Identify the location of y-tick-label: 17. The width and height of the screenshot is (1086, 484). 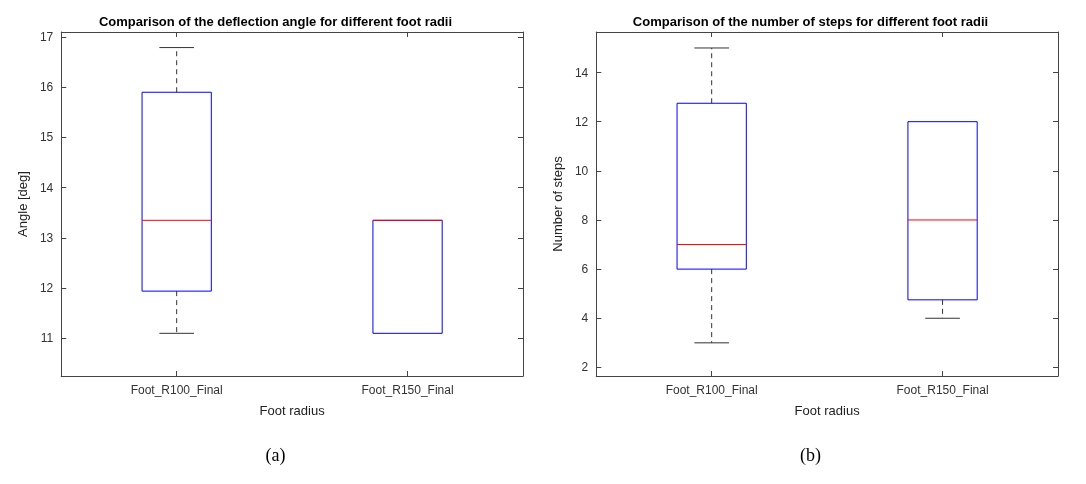
(46, 37).